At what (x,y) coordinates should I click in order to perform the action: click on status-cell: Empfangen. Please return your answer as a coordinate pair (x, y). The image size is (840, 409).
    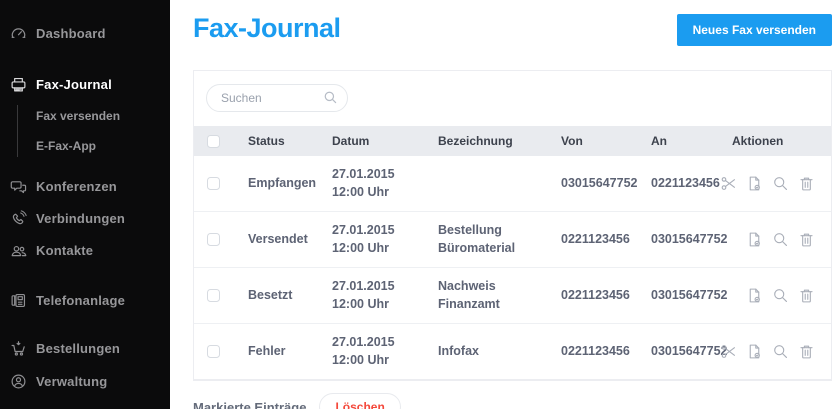
    Looking at the image, I should click on (290, 184).